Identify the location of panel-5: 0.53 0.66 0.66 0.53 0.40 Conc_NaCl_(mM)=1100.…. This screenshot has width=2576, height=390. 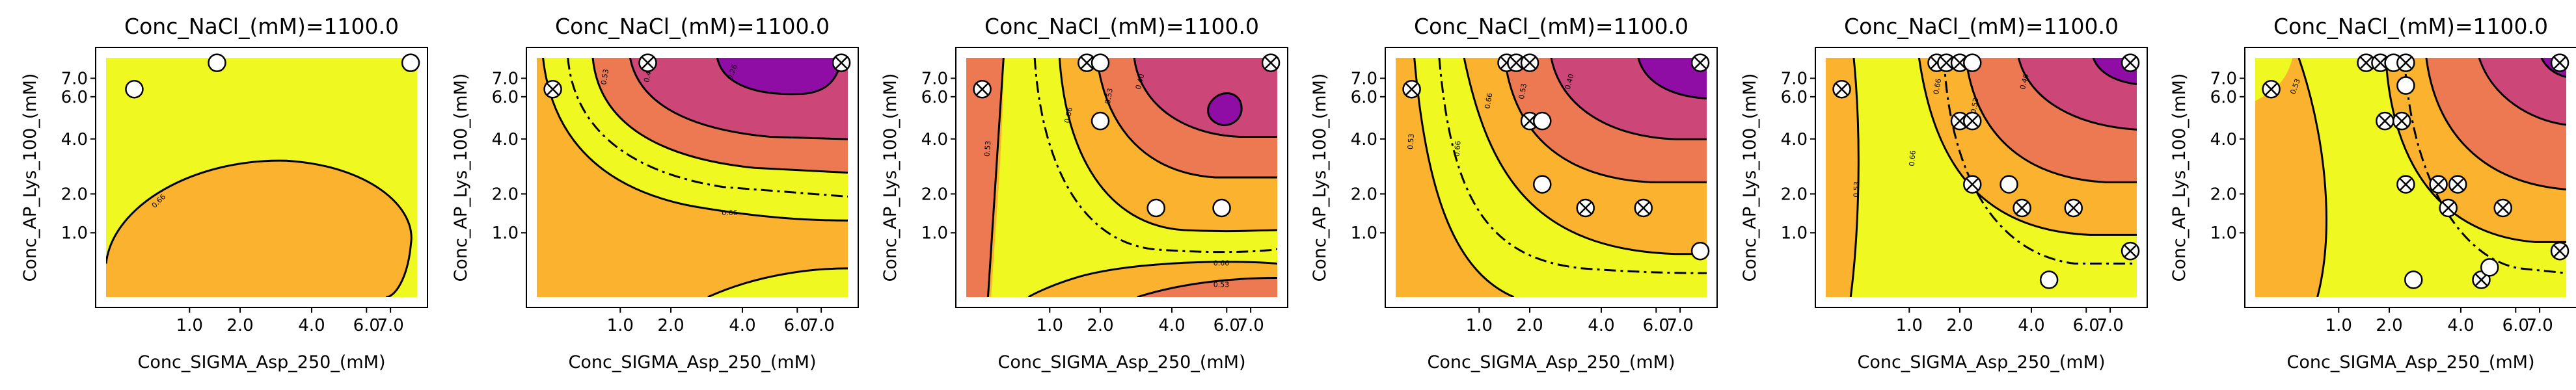
(1944, 193).